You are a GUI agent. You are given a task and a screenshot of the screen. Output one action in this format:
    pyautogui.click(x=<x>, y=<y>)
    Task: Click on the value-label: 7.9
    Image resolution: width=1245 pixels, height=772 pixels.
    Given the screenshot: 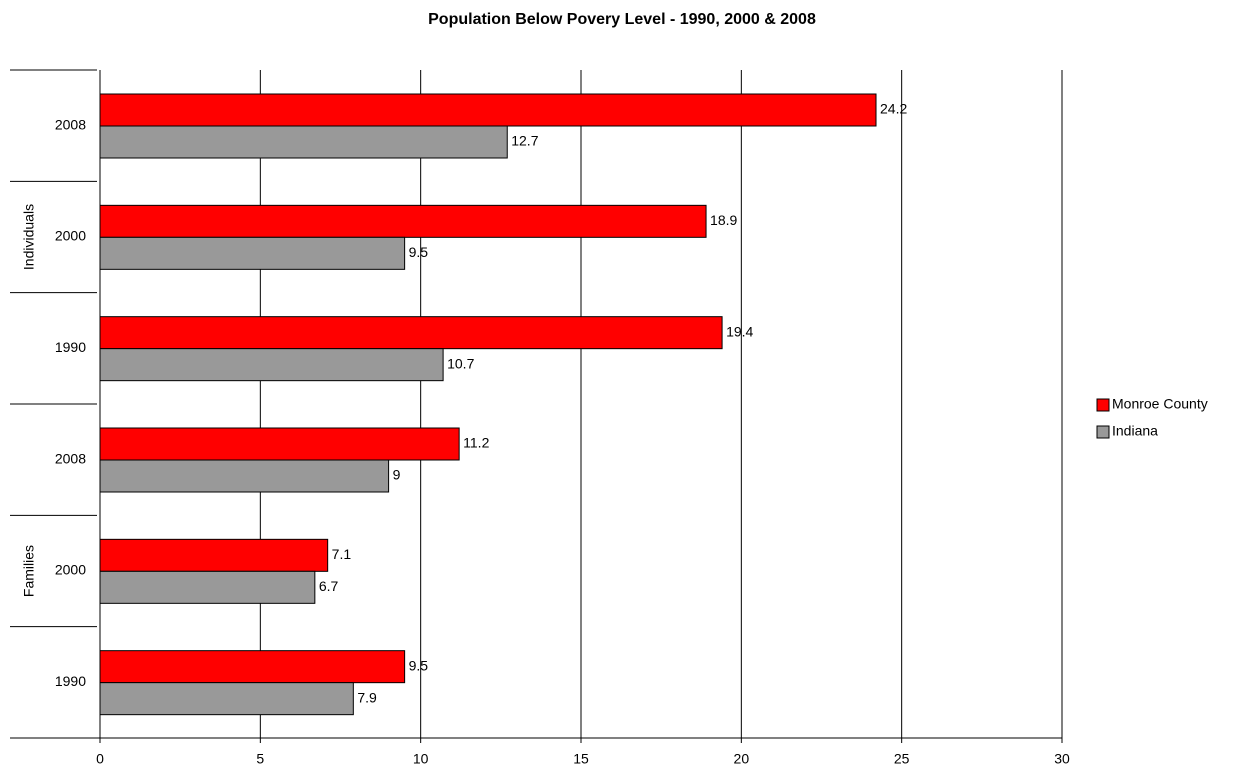 What is the action you would take?
    pyautogui.click(x=367, y=697)
    